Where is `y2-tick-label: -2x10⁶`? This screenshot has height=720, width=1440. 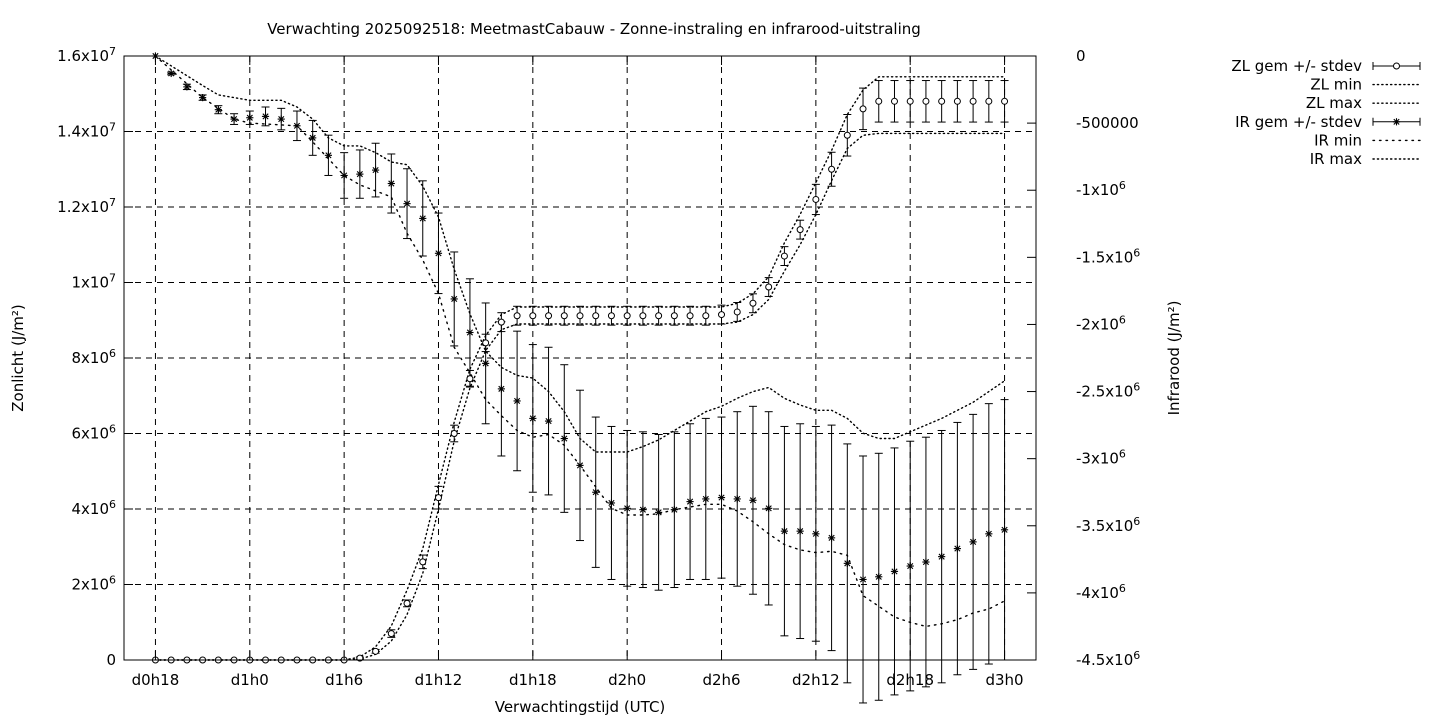
y2-tick-label: -2x10⁶ is located at coordinates (1101, 323).